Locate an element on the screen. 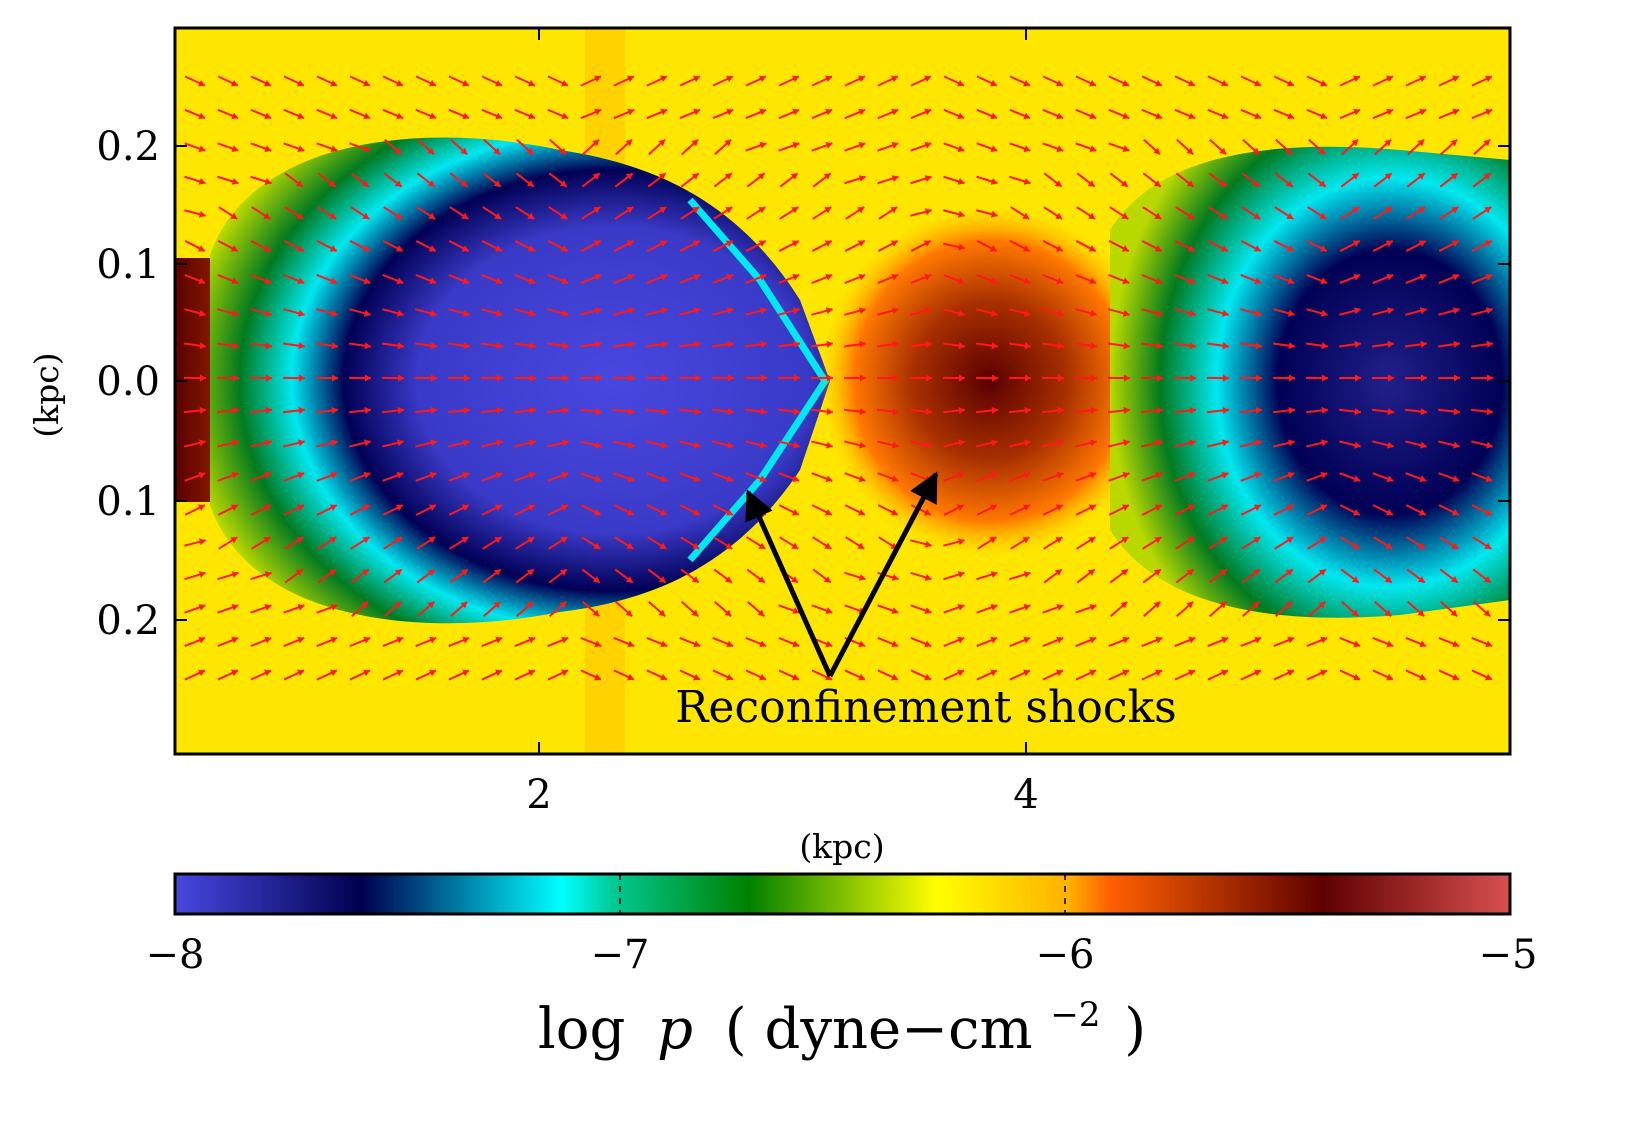 The width and height of the screenshot is (1639, 1145). y-tick-label: 0.2 is located at coordinates (128, 147).